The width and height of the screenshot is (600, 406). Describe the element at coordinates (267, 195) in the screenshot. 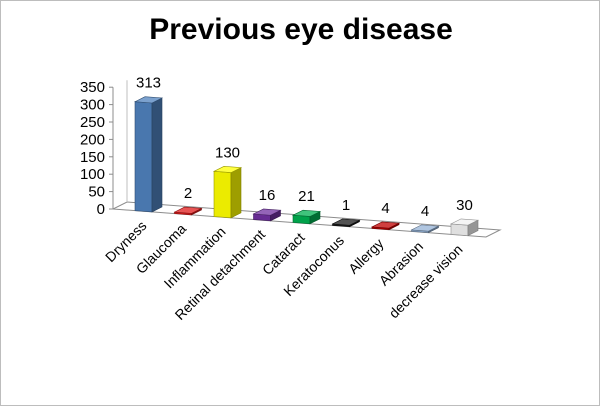

I see `value-label: 16` at that location.